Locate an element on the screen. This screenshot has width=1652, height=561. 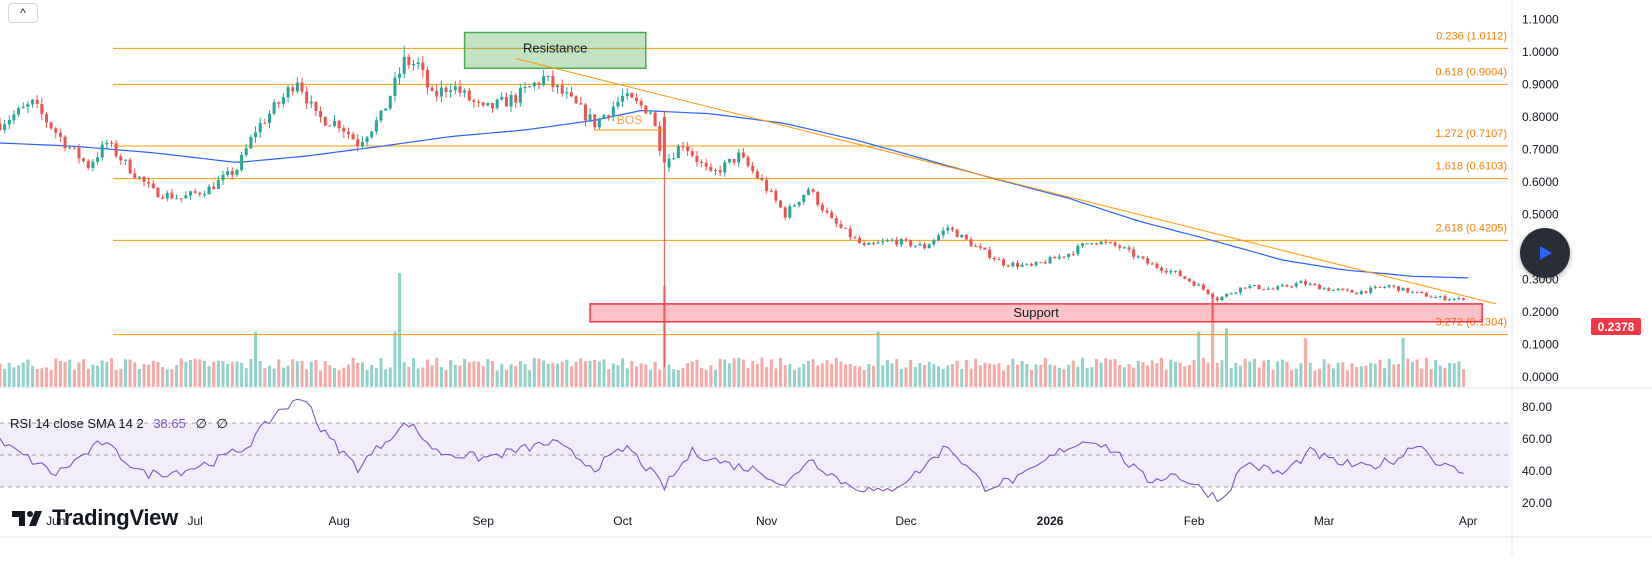
price-tick-label: 0.7000 is located at coordinates (1540, 150).